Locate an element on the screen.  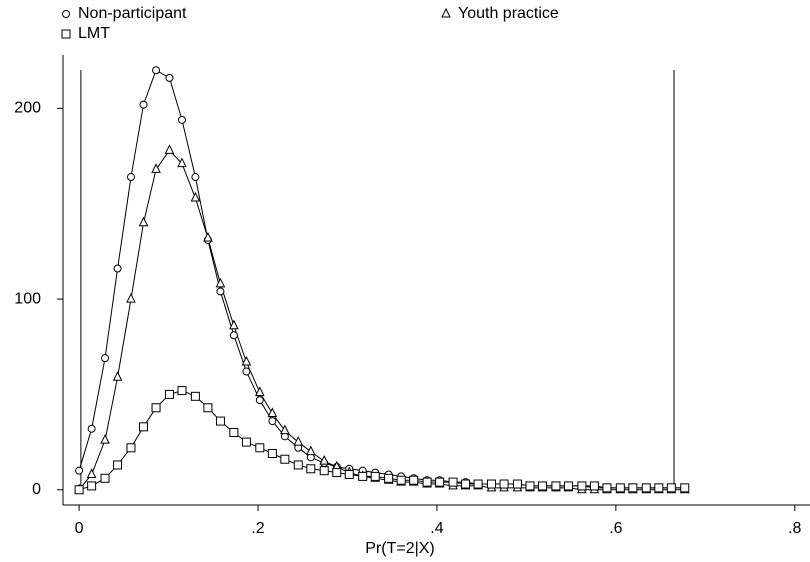
legend-label: Non-participant is located at coordinates (132, 13).